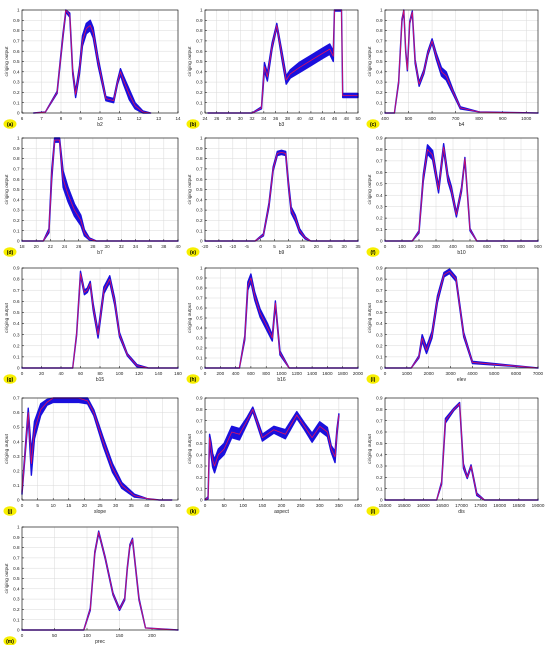 This screenshot has width=550, height=645. Describe the element at coordinates (159, 118) in the screenshot. I see `x-tick-label: 13` at that location.